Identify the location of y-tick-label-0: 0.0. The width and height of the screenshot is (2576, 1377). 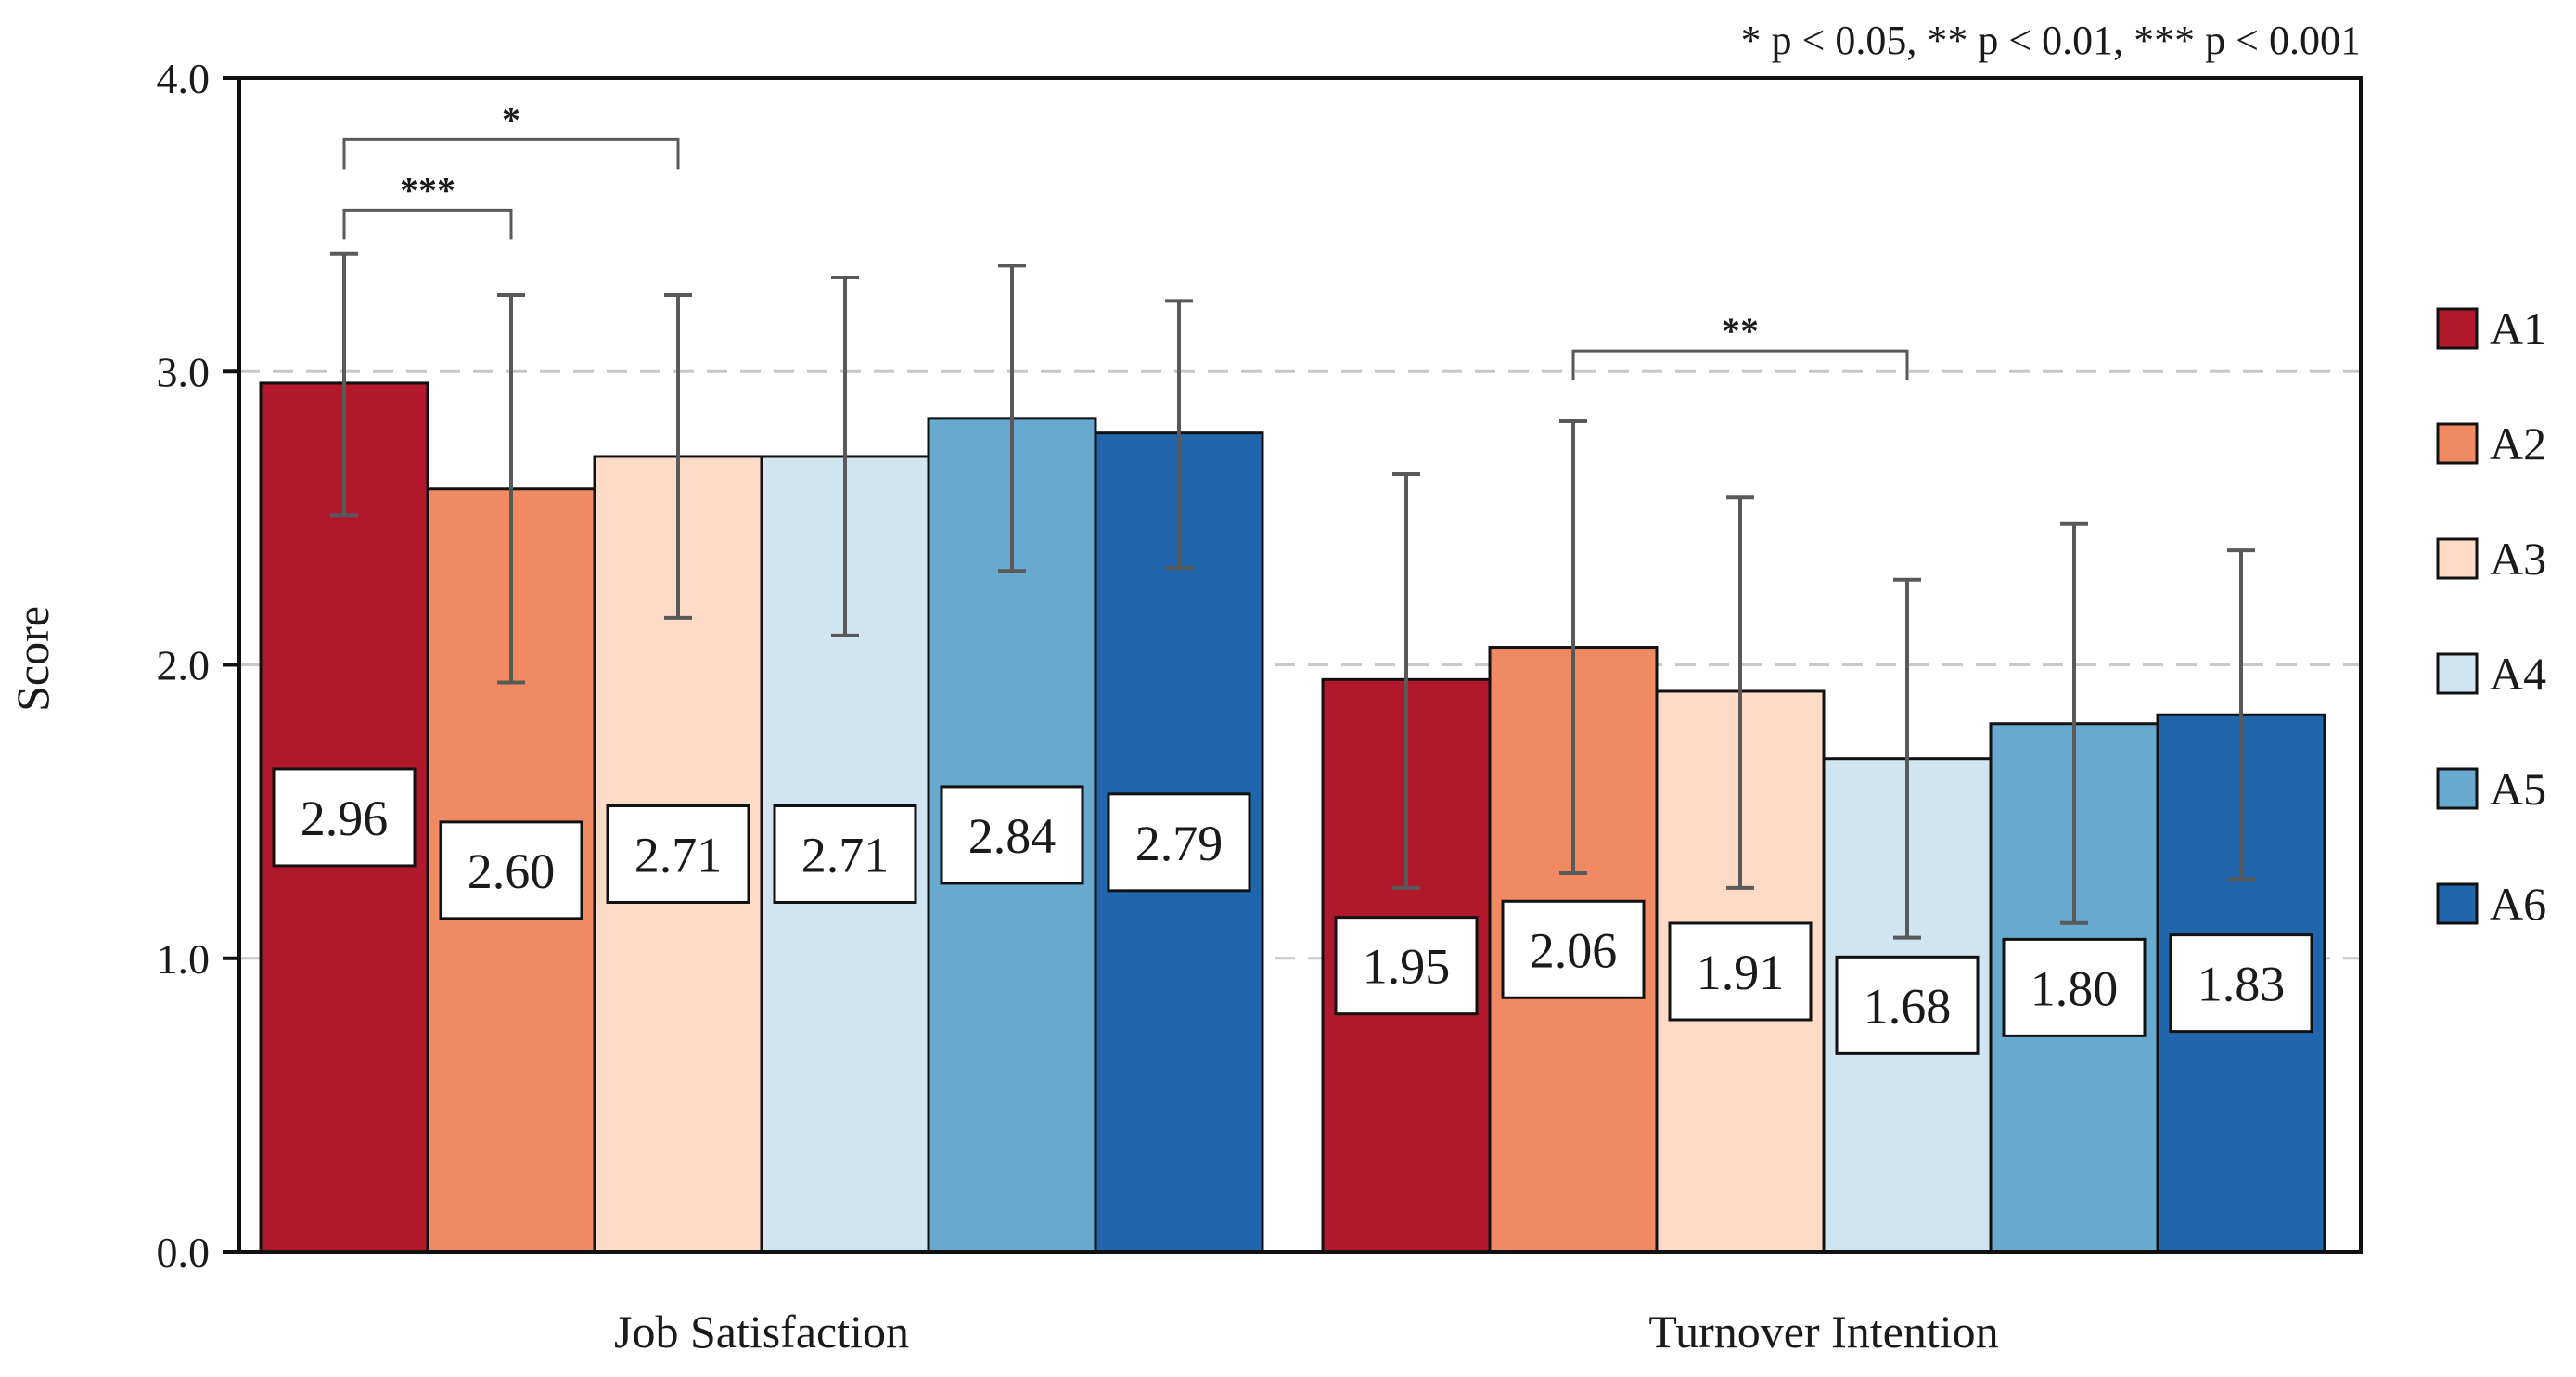
(184, 1252).